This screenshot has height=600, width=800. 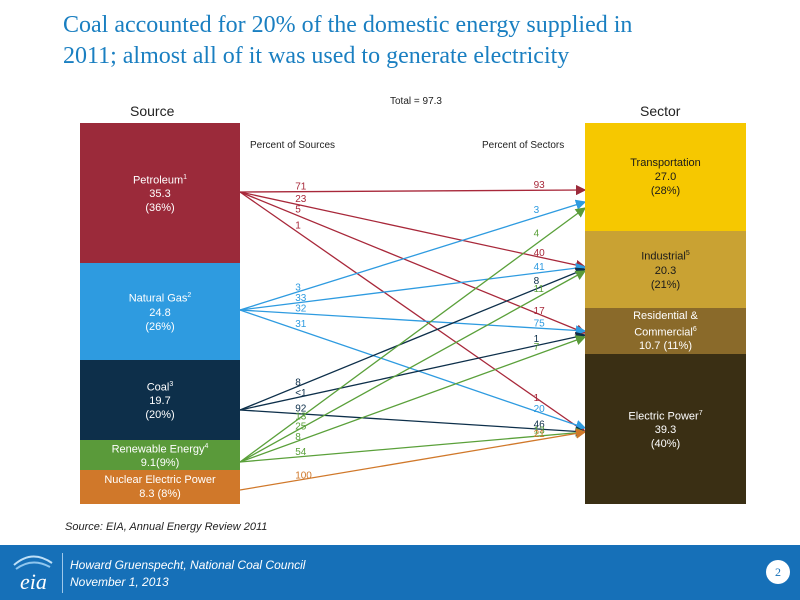 I want to click on flow-sector-percent-4: 3, so click(x=537, y=210).